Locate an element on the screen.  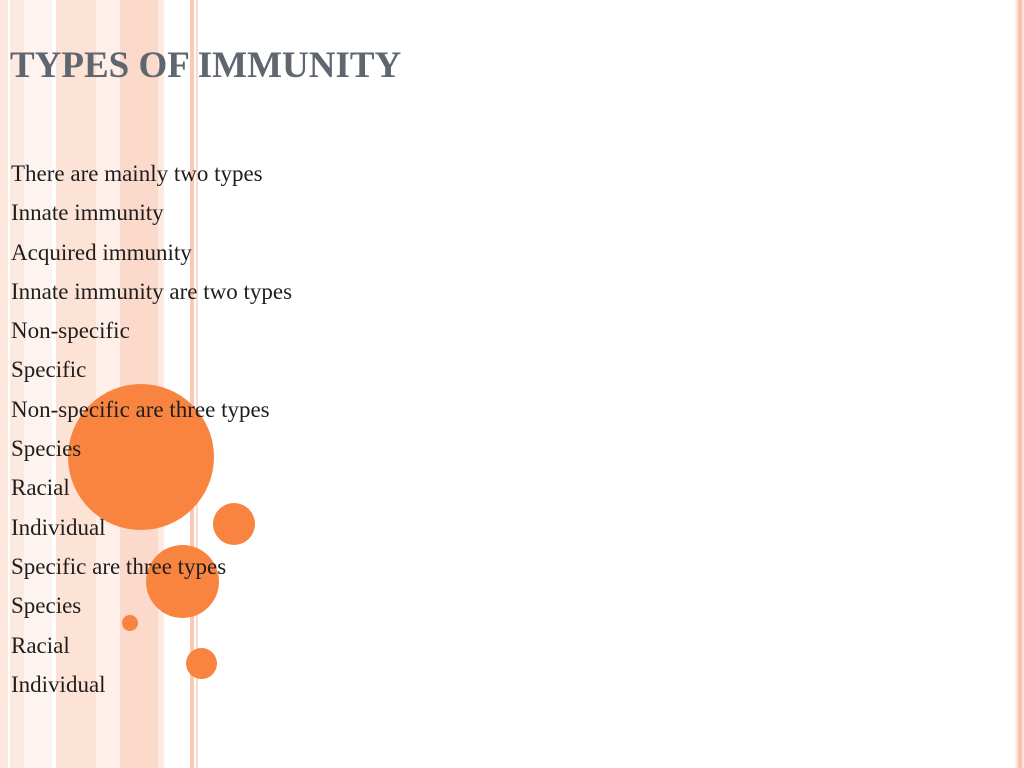
decorative-circle-small is located at coordinates (130, 623).